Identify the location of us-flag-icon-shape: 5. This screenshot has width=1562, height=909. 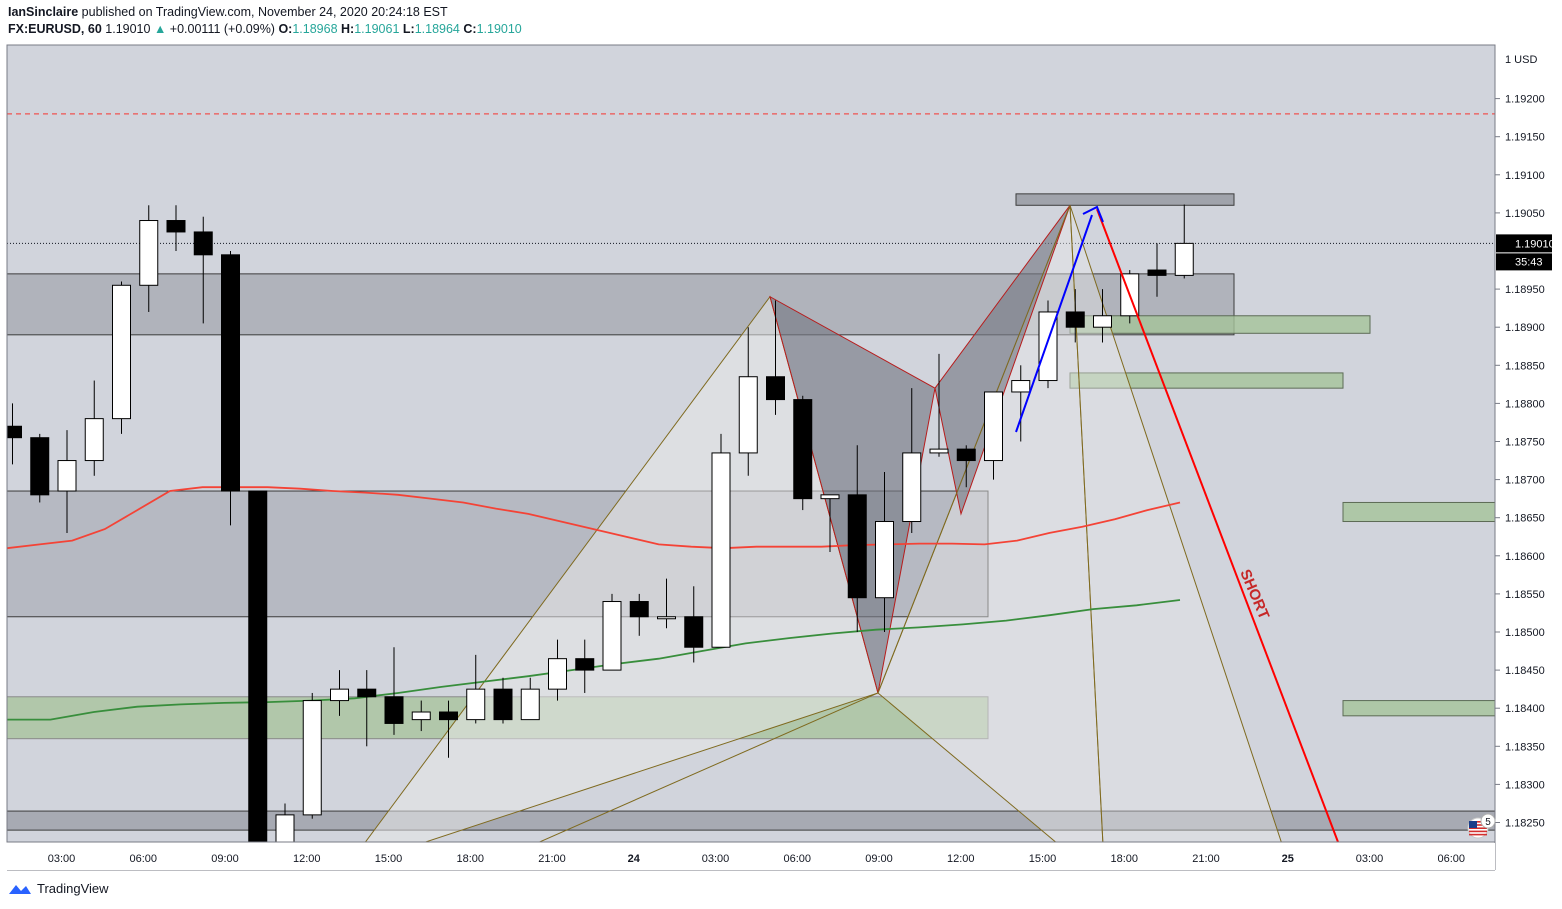
(1481, 826).